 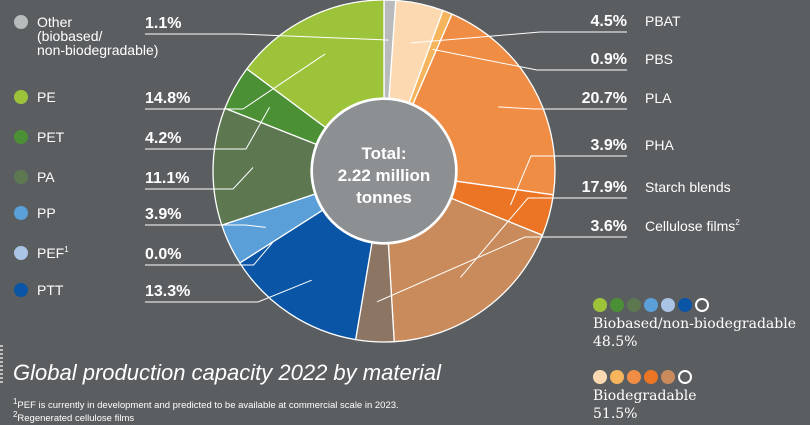 What do you see at coordinates (658, 98) in the screenshot?
I see `legend-label-pla: PLA` at bounding box center [658, 98].